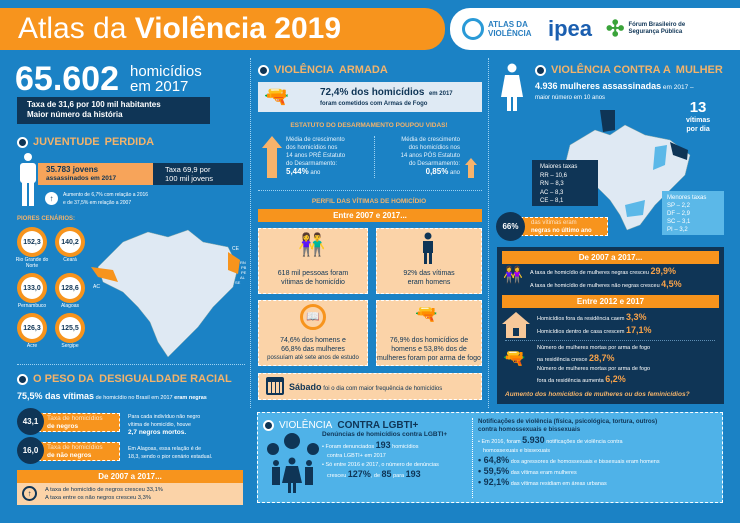  I want to click on youth-count: 35.783 jovens, so click(72, 169).